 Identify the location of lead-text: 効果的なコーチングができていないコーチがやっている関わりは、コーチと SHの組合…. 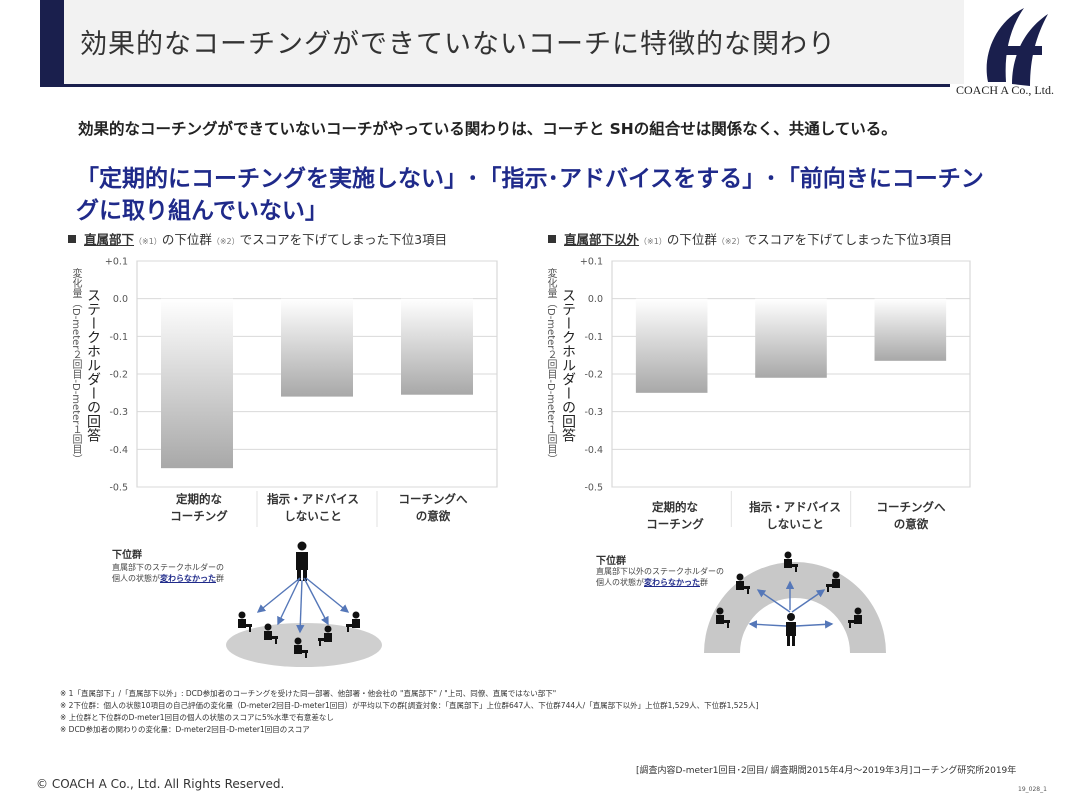
(487, 129).